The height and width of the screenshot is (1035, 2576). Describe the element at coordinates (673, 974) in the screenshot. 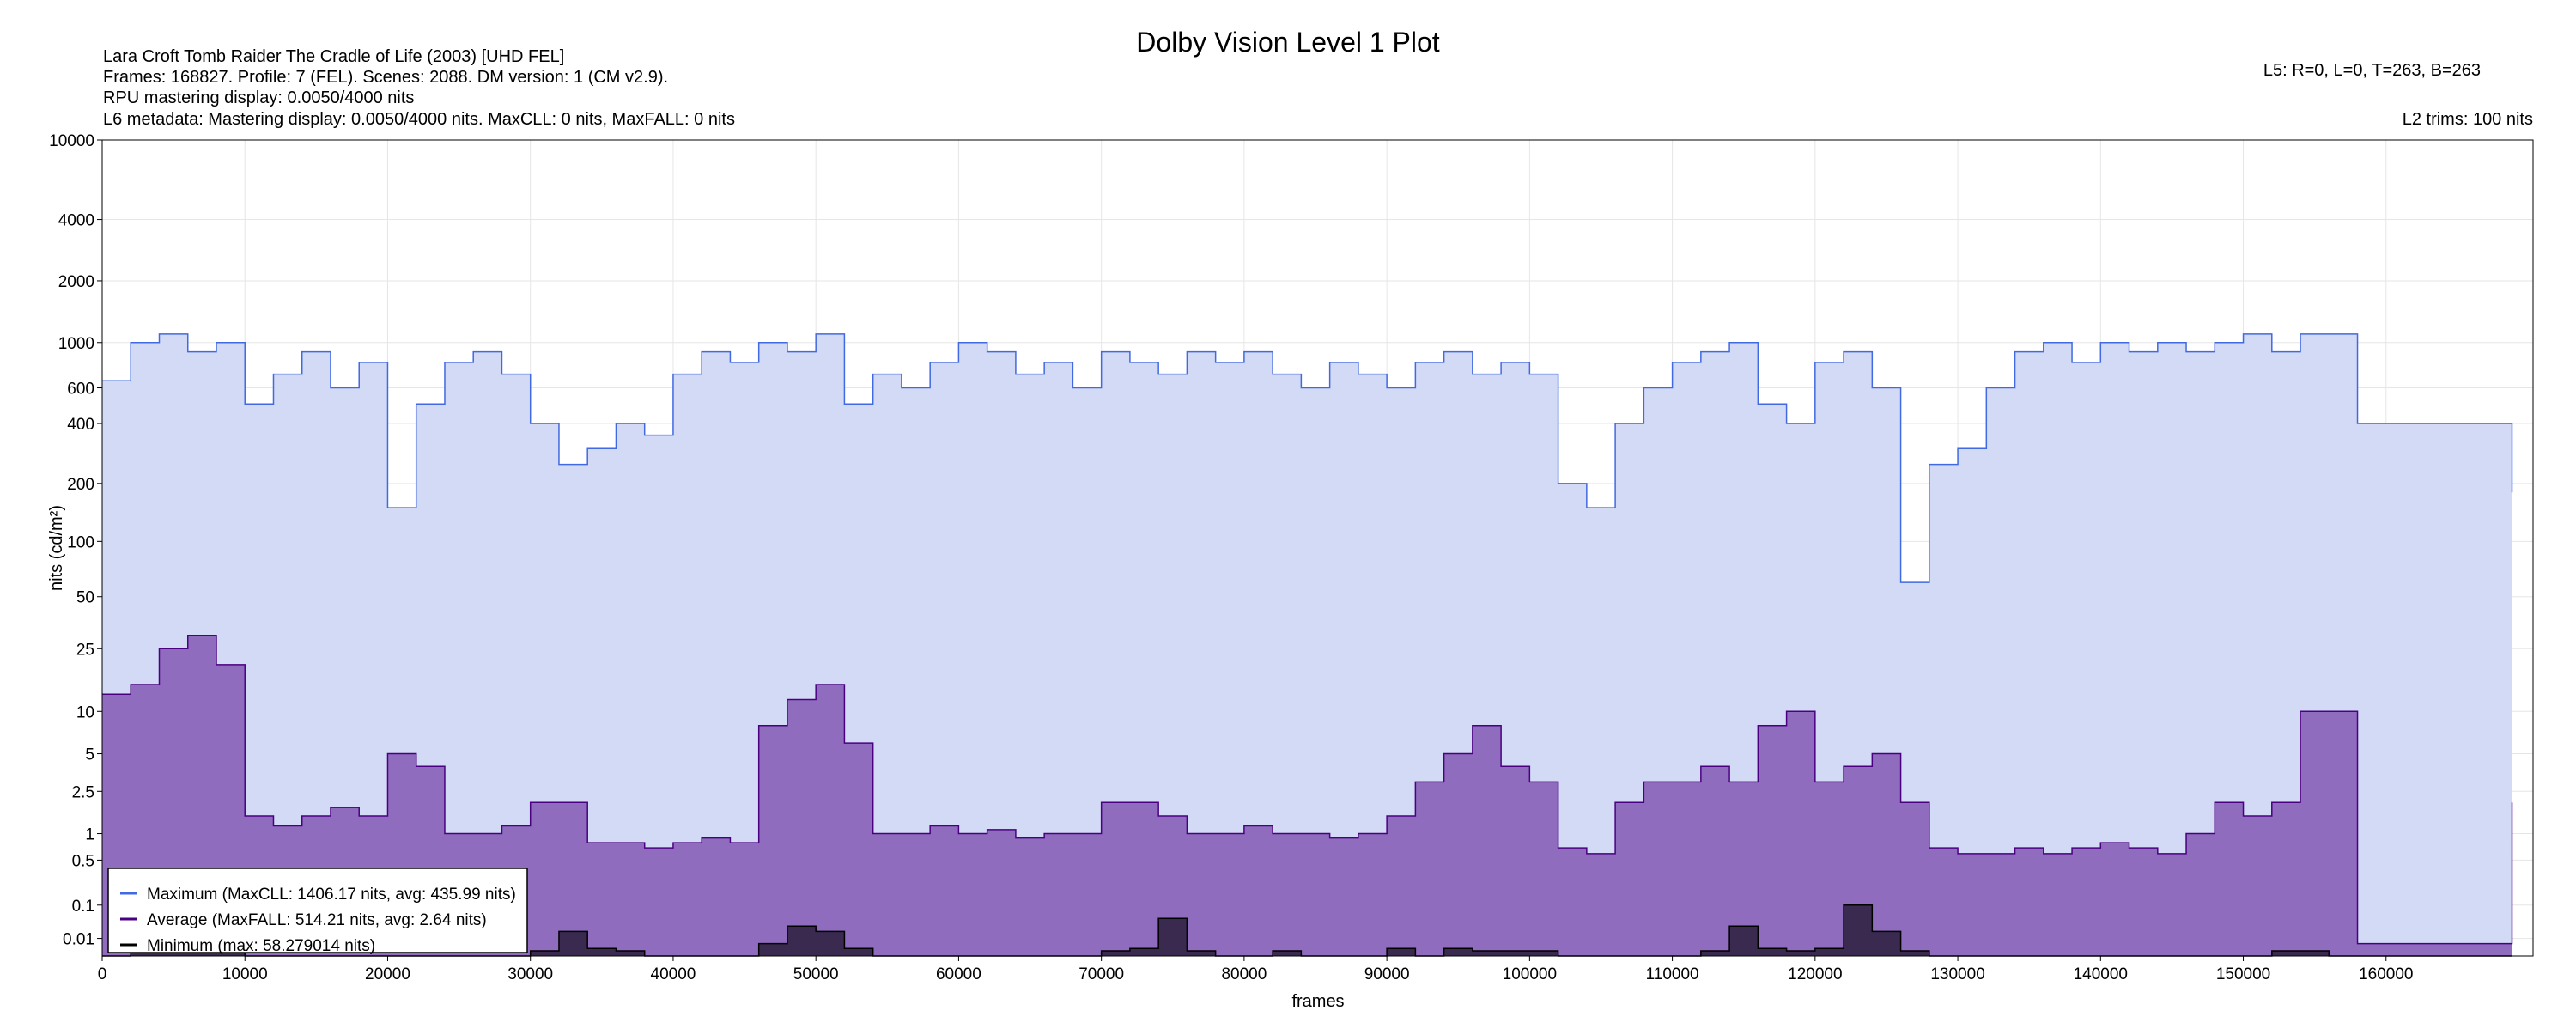

I see `x-tick-label: 40000` at that location.